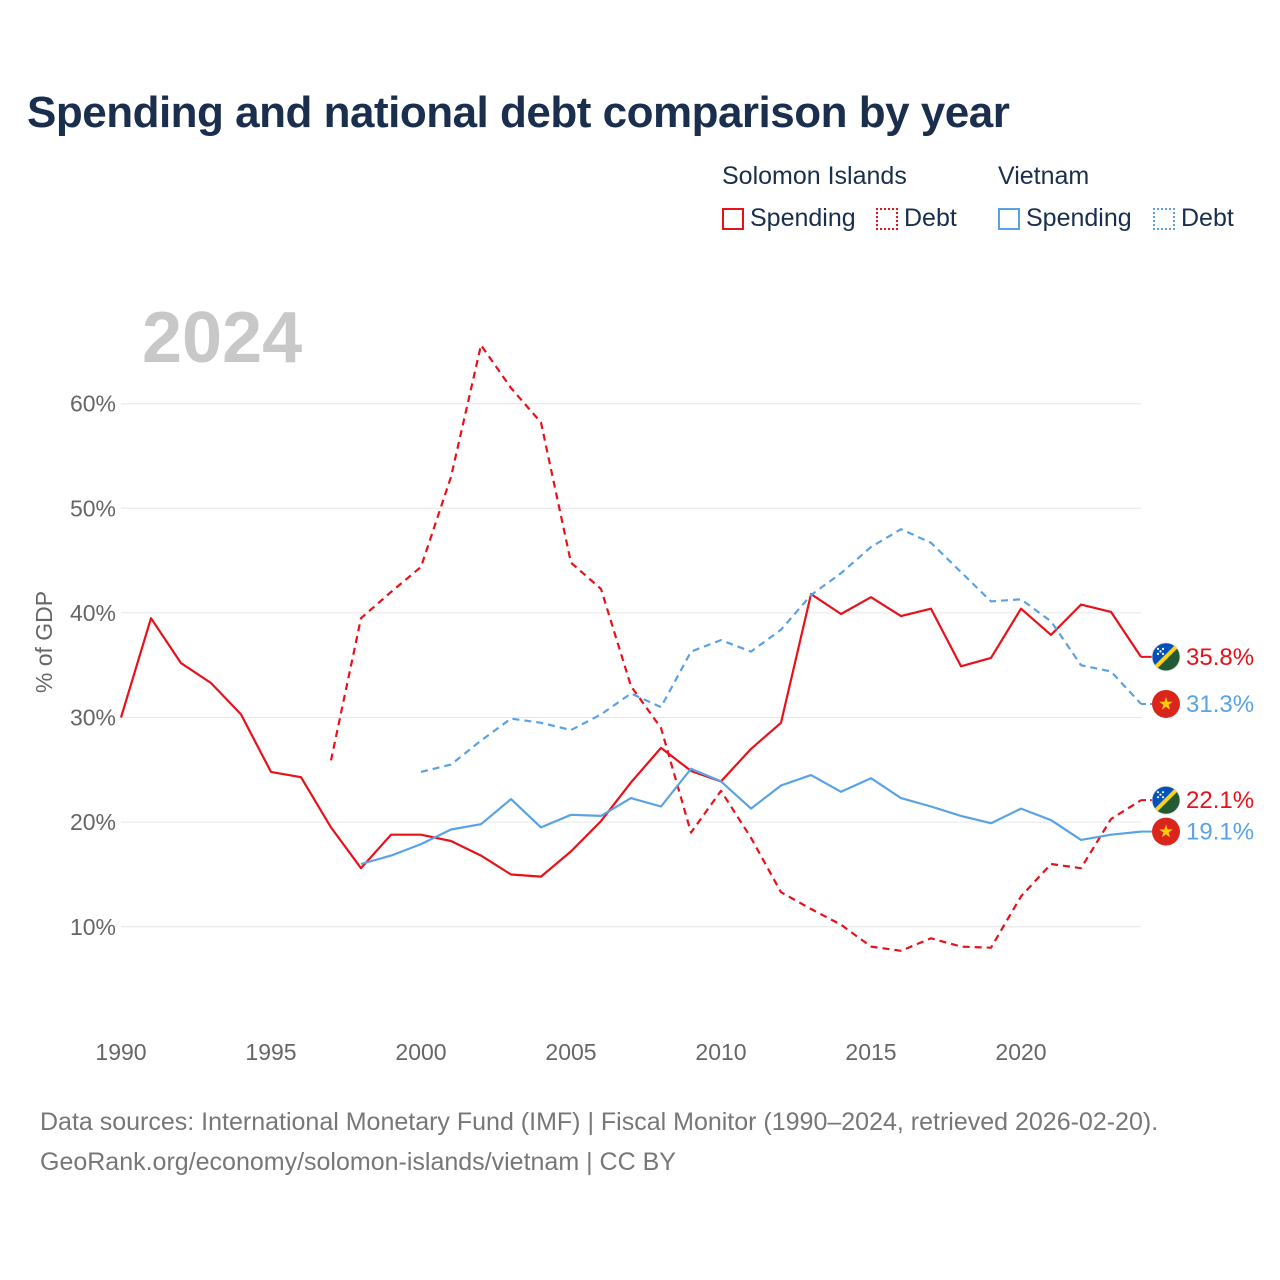 The image size is (1280, 1280). What do you see at coordinates (720, 1052) in the screenshot?
I see `x-tick-label: 2010` at bounding box center [720, 1052].